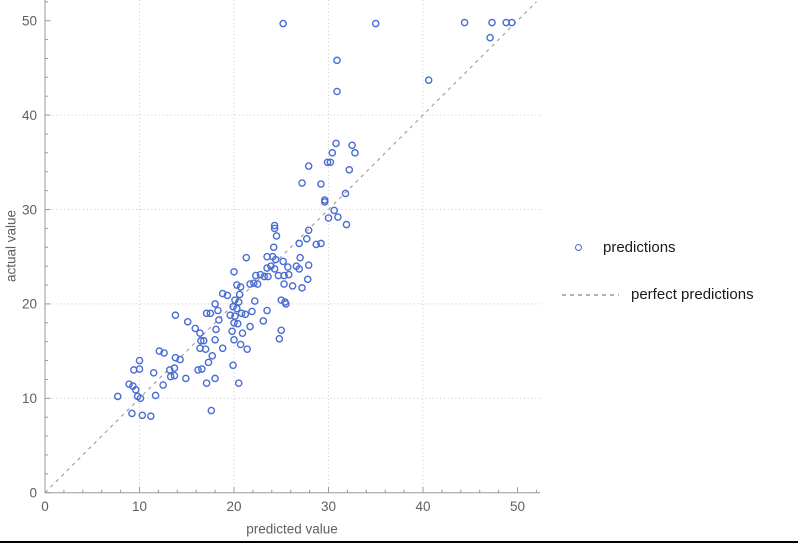  Describe the element at coordinates (139, 506) in the screenshot. I see `x-tick-label: 10` at that location.